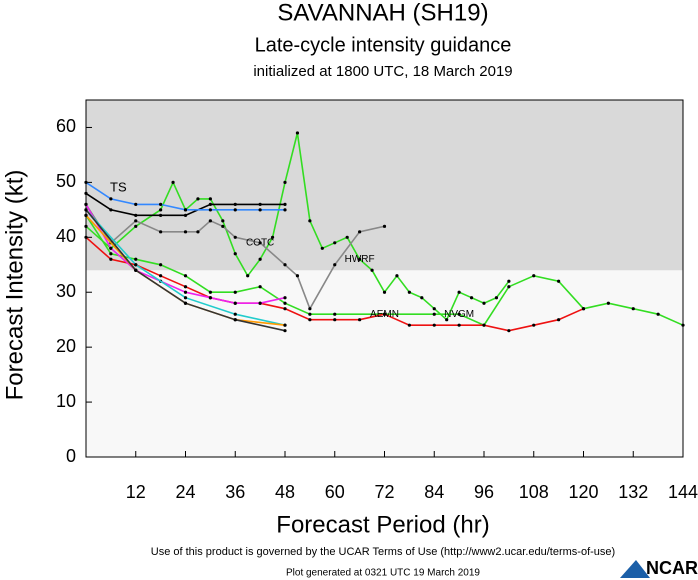 This screenshot has width=698, height=580. I want to click on x-tick-label: 108, so click(534, 492).